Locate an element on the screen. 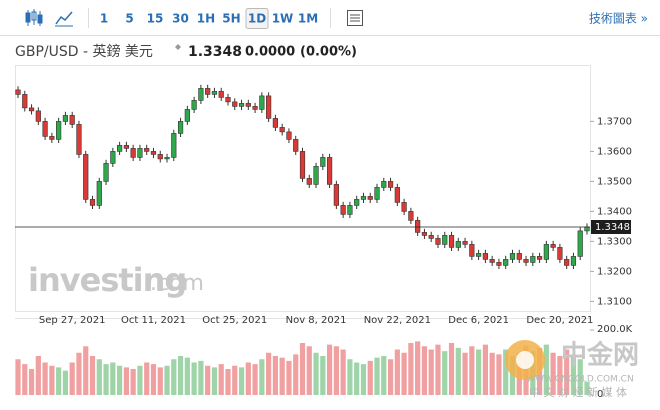  x-tick-label: Nov 22, 2021 is located at coordinates (397, 320).